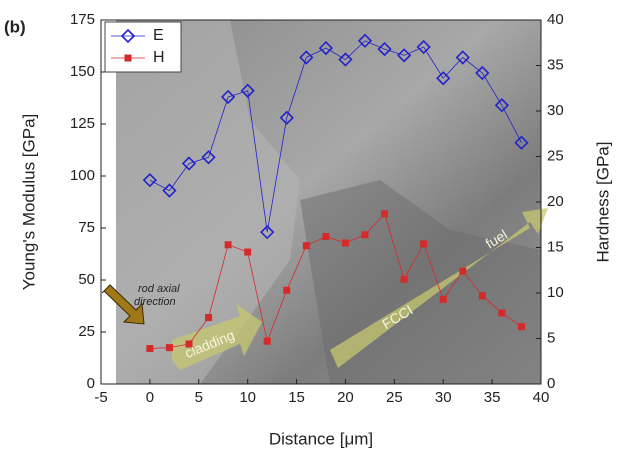 The width and height of the screenshot is (619, 460). I want to click on annotation: direction, so click(155, 302).